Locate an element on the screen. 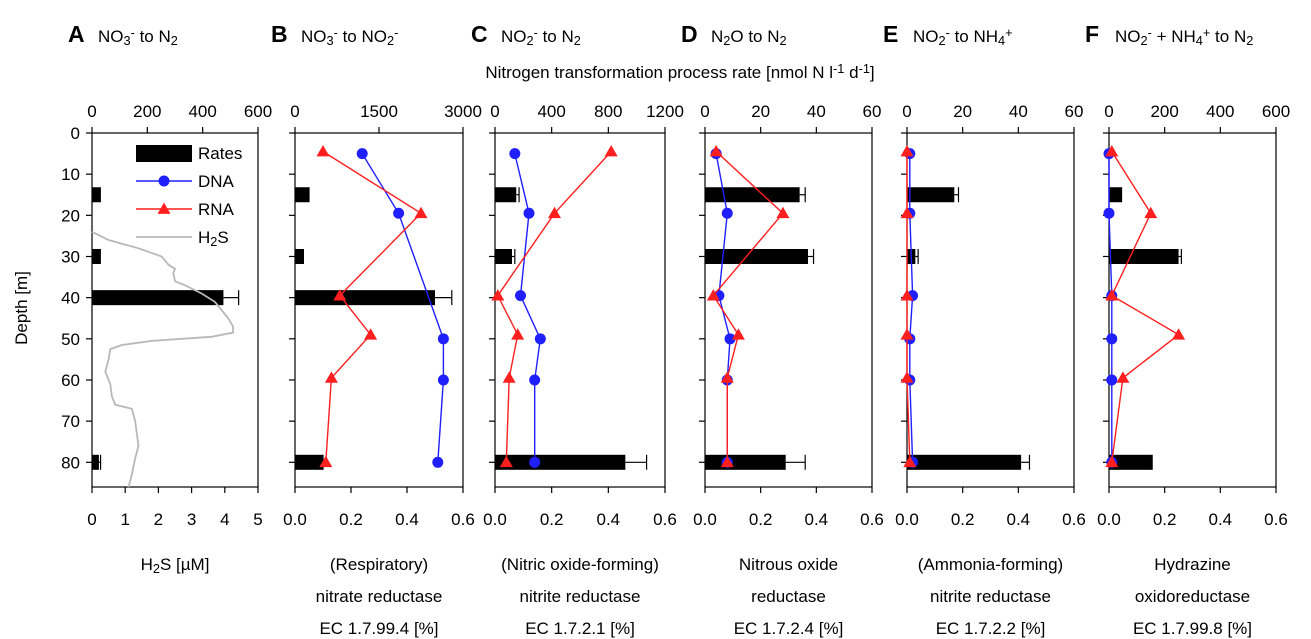 The height and width of the screenshot is (639, 1311). bottom-tick-label: 4 is located at coordinates (224, 519).